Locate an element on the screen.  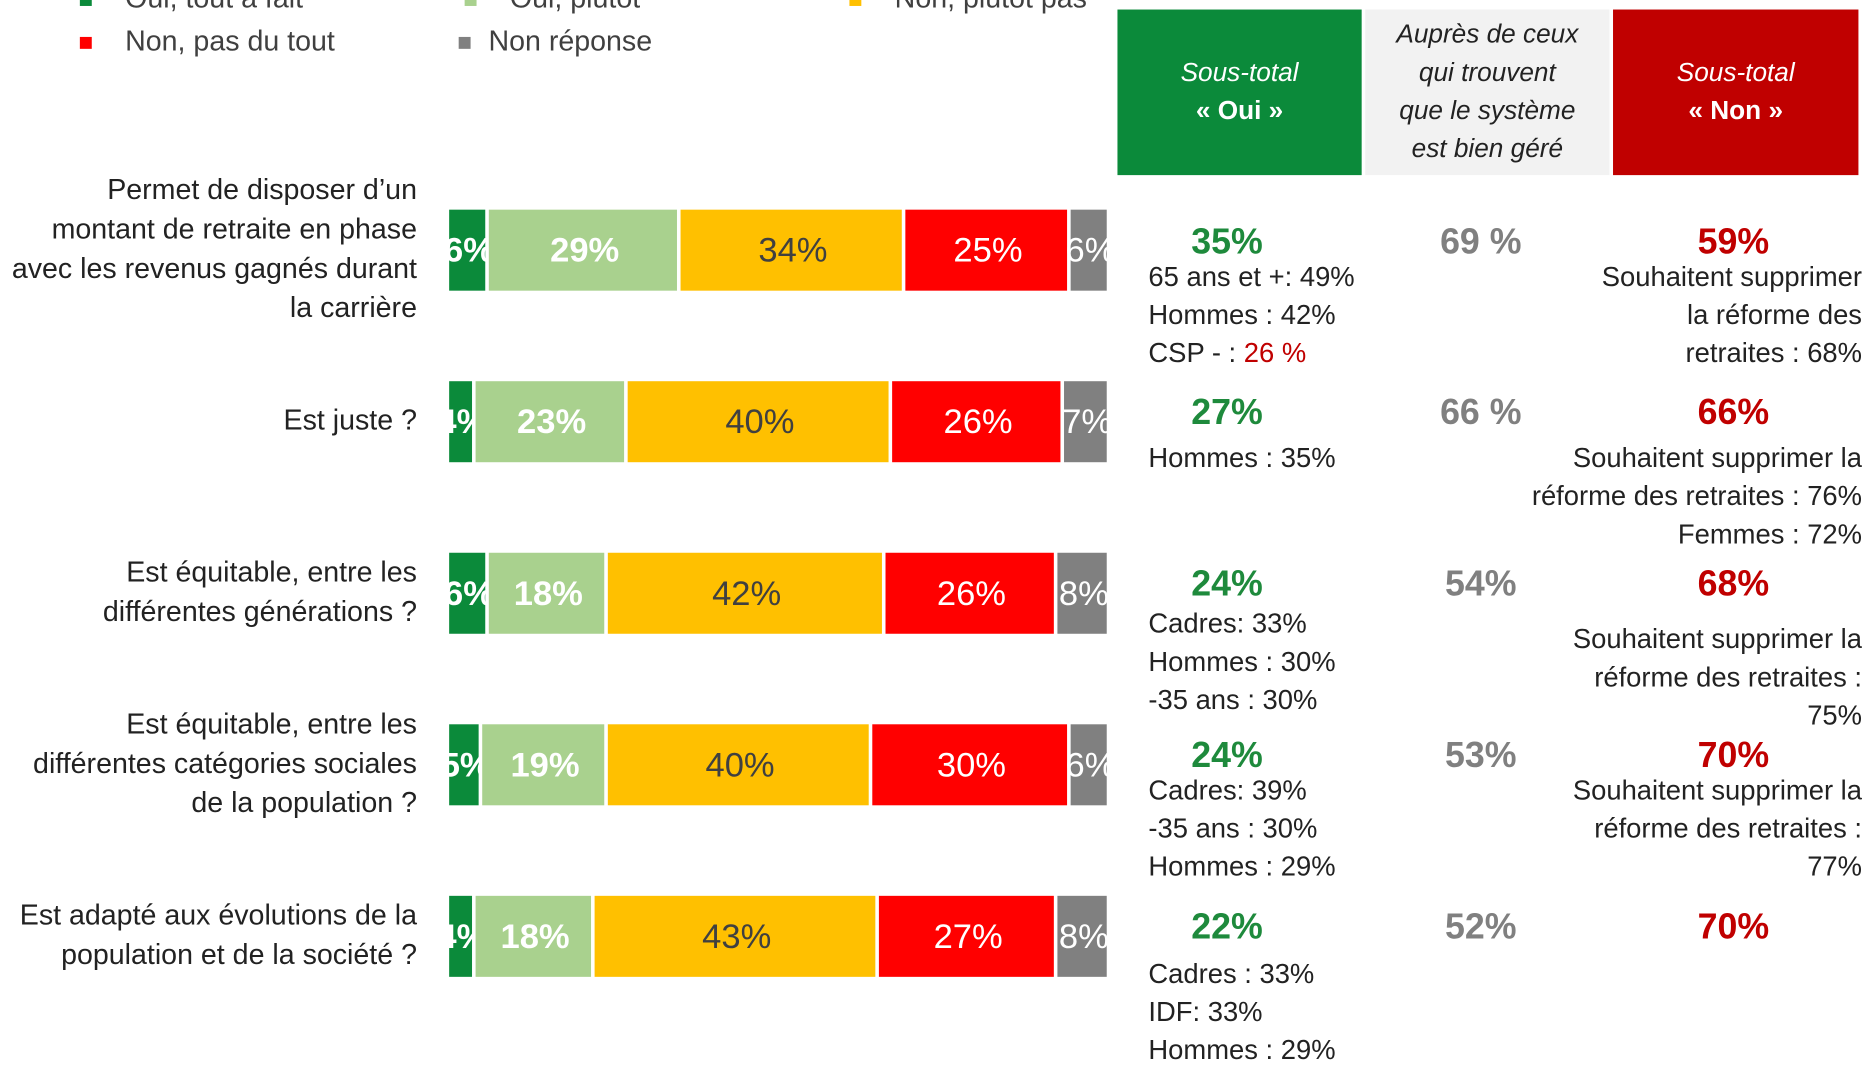
bar-value-label: 43% is located at coordinates (736, 937).